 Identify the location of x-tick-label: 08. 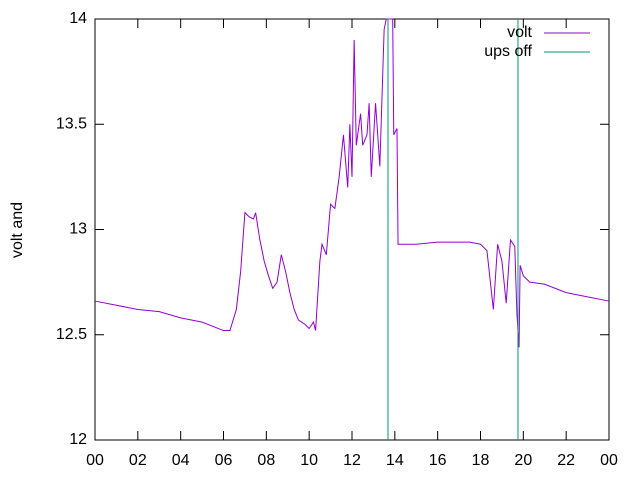
(266, 460).